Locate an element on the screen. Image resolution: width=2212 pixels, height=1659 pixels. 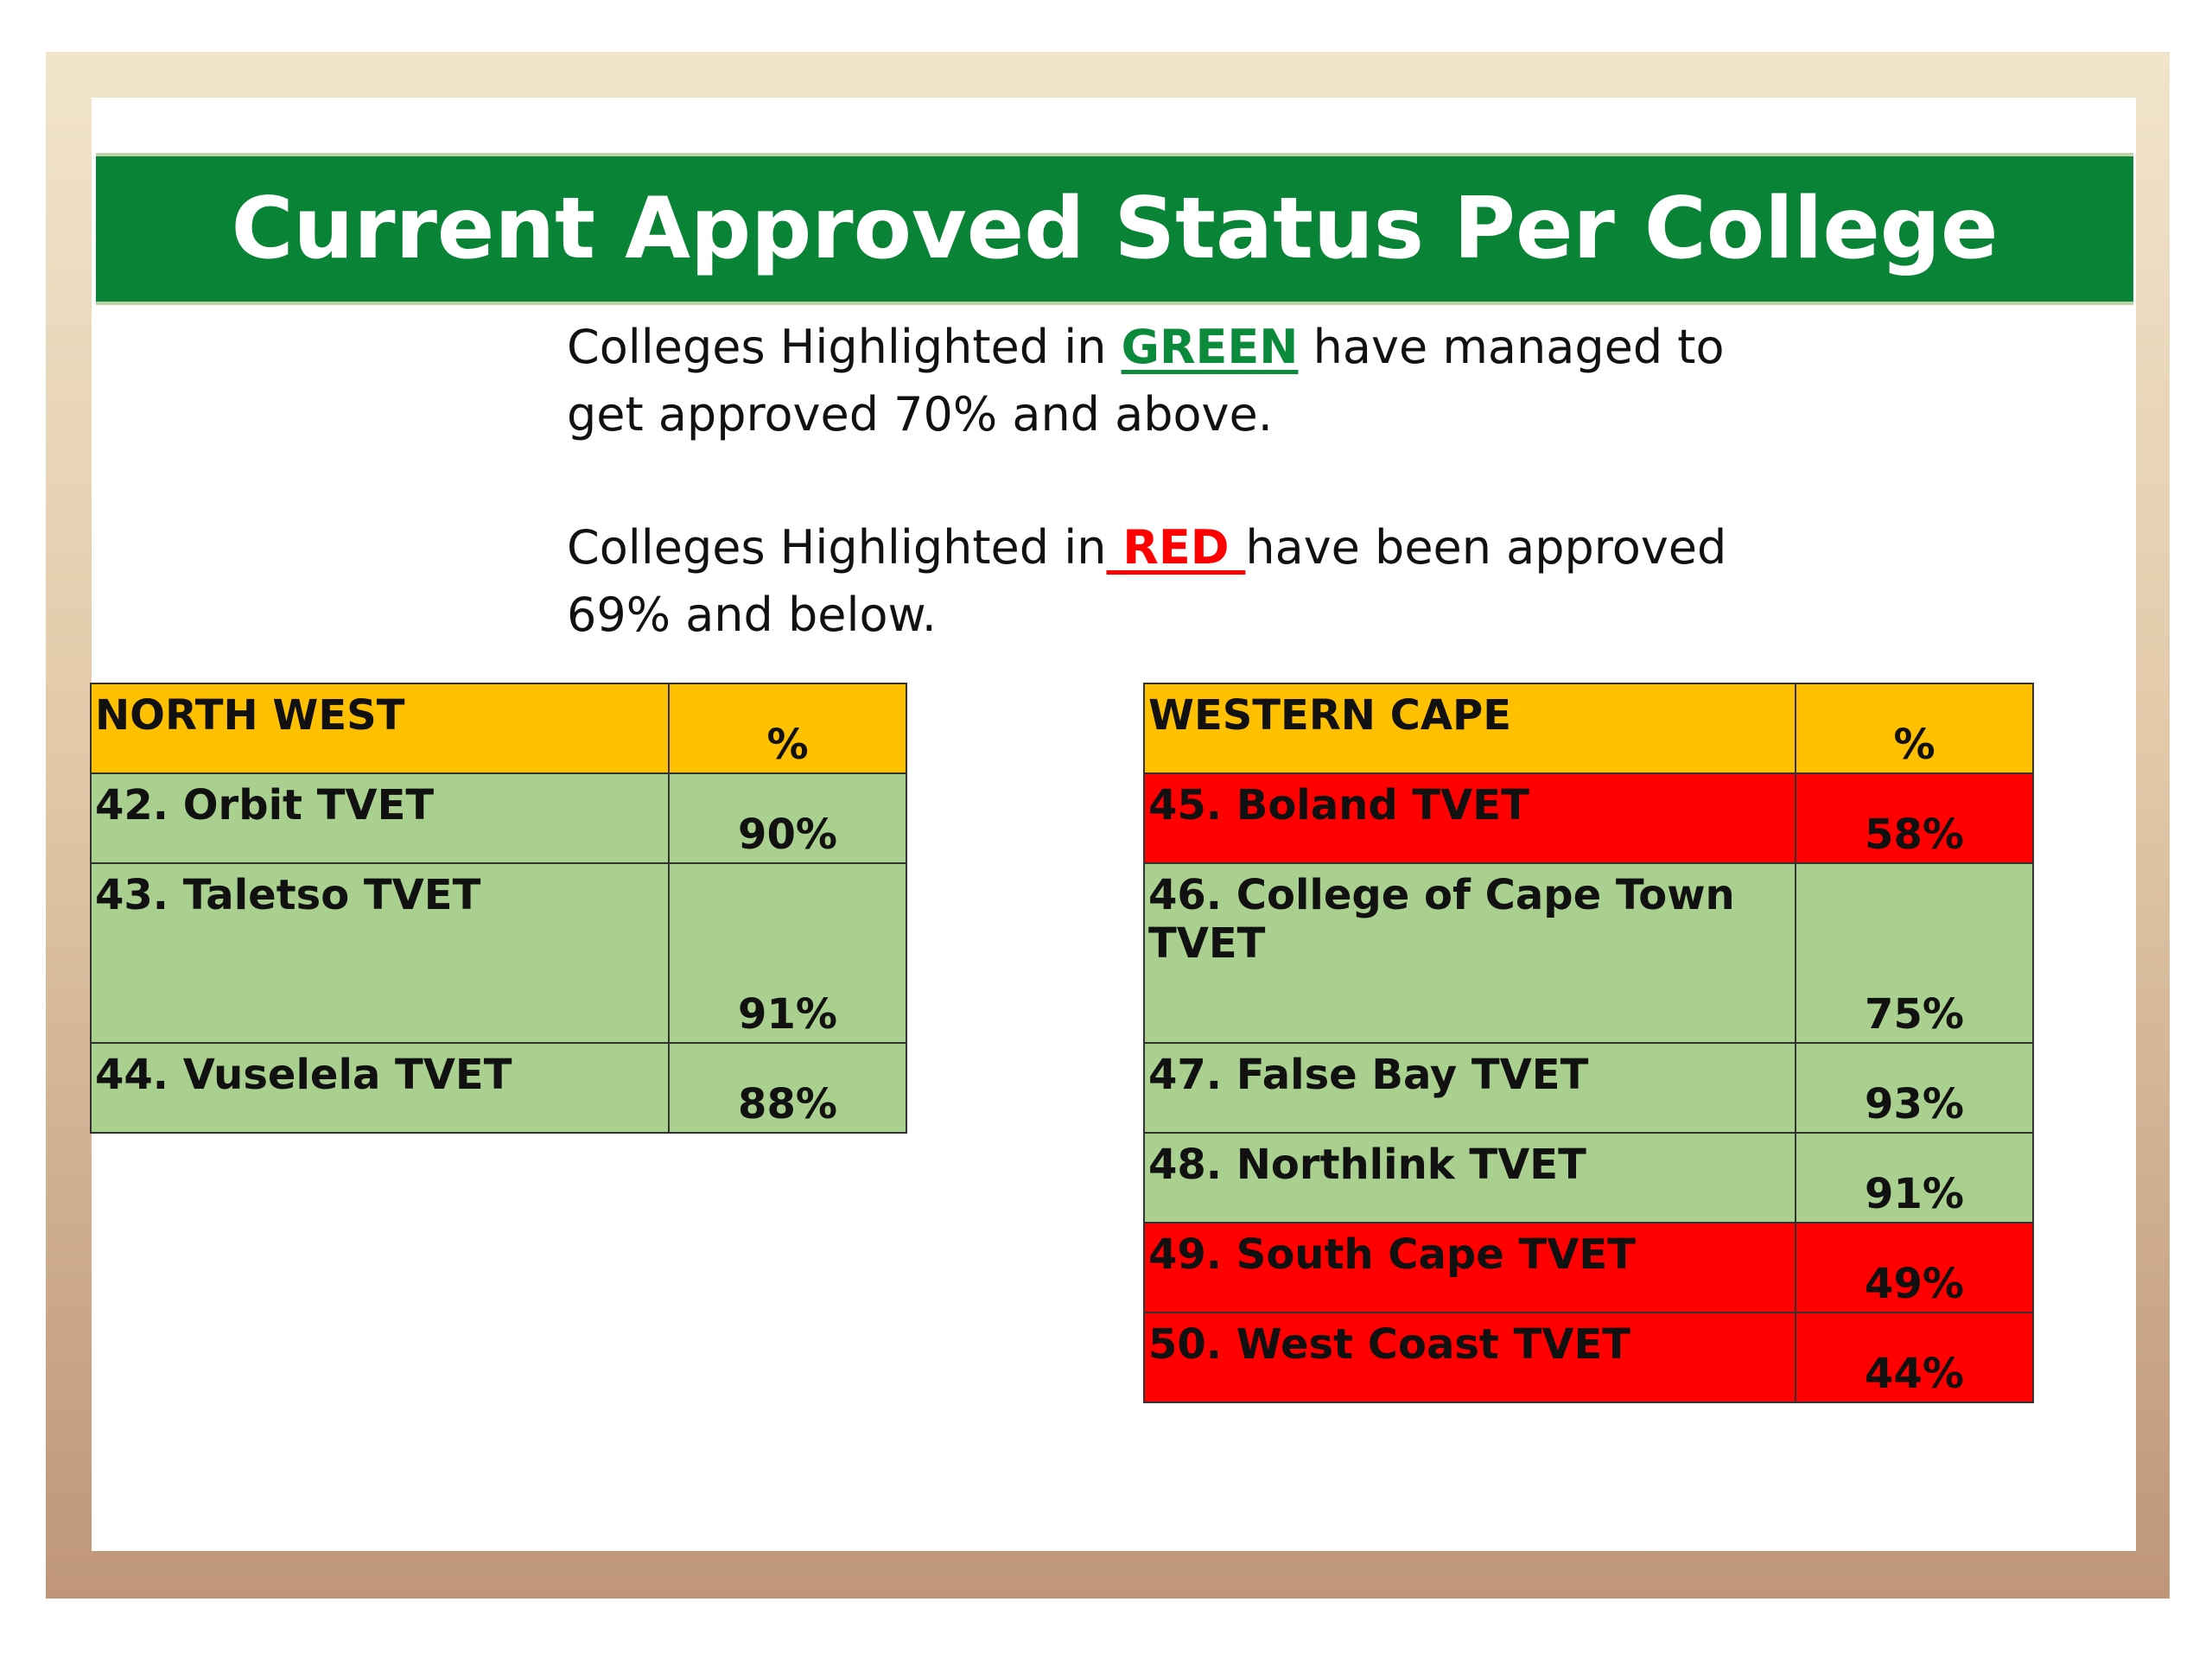
college-name: 43. Taletso TVET is located at coordinates (380, 953).